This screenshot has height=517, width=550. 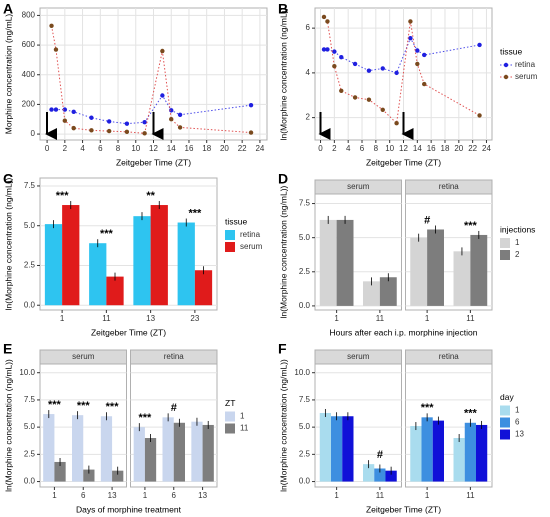 What do you see at coordinates (82, 148) in the screenshot?
I see `x-tick-label: 4` at bounding box center [82, 148].